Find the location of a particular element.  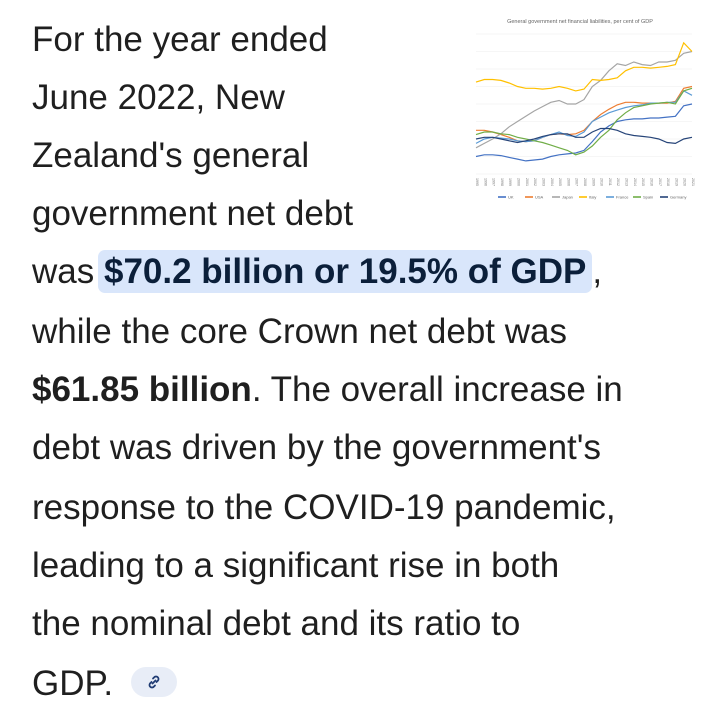

answer-was-text: was is located at coordinates (63, 271).